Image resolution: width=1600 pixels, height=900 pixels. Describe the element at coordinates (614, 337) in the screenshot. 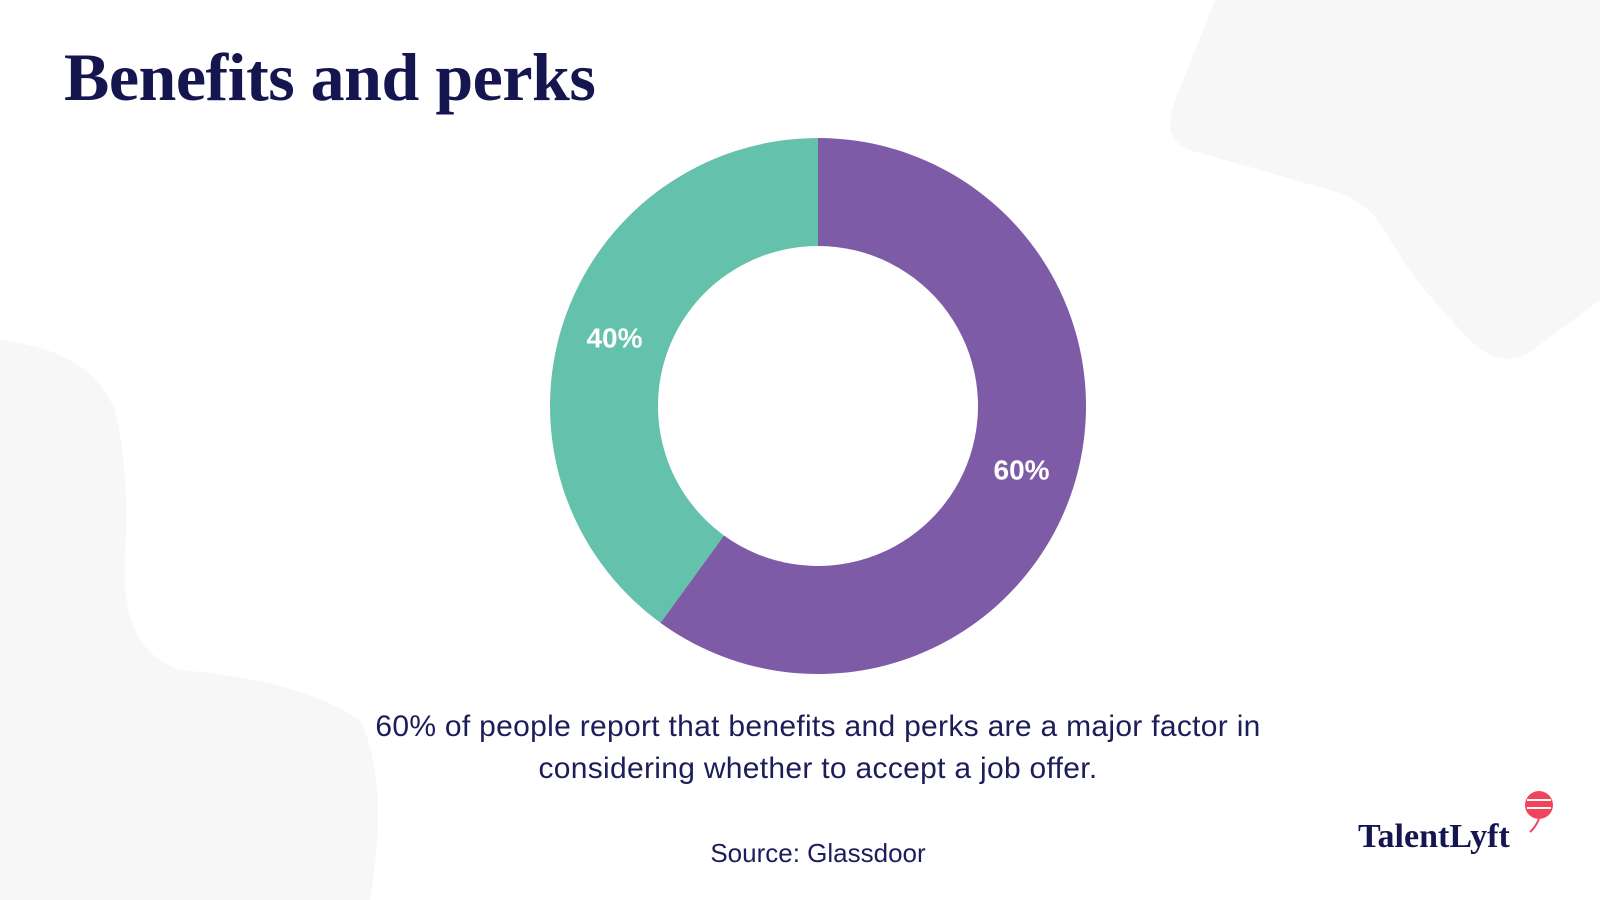

I see `value-label: 40%` at that location.